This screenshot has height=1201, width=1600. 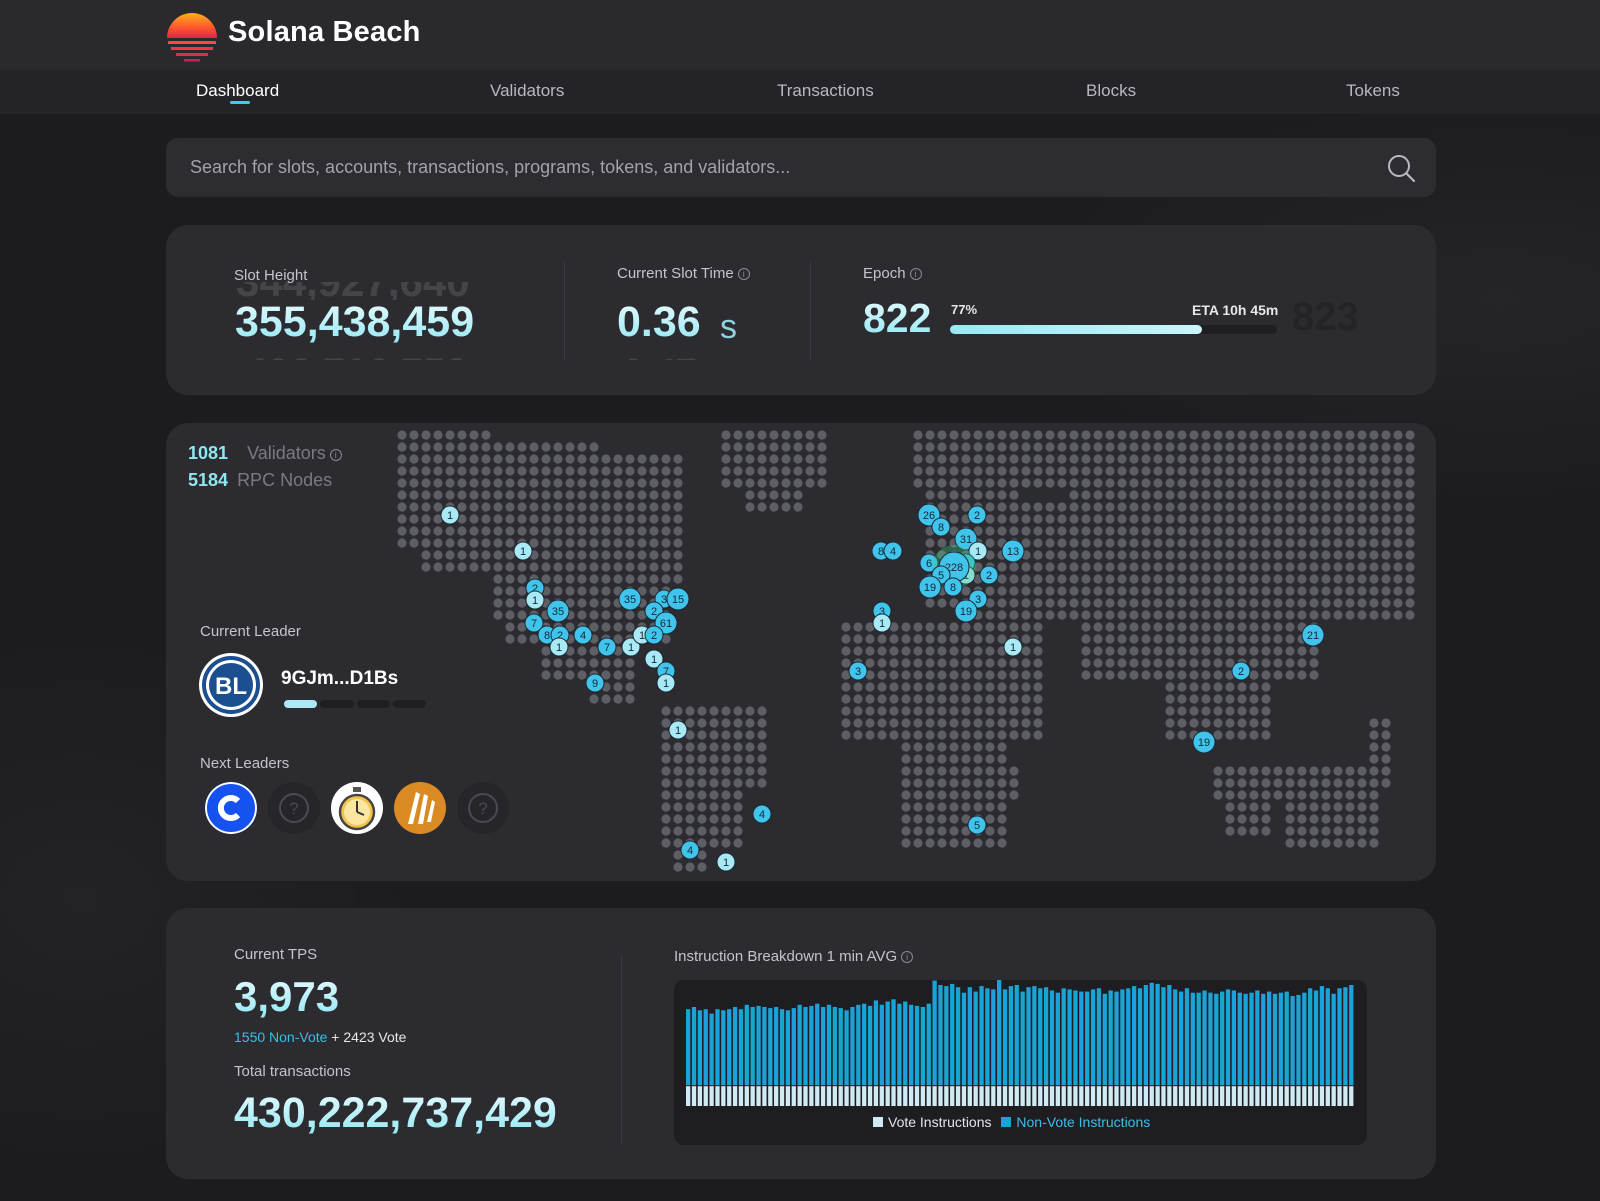 I want to click on tab-tokens: Tokens, so click(x=1373, y=90).